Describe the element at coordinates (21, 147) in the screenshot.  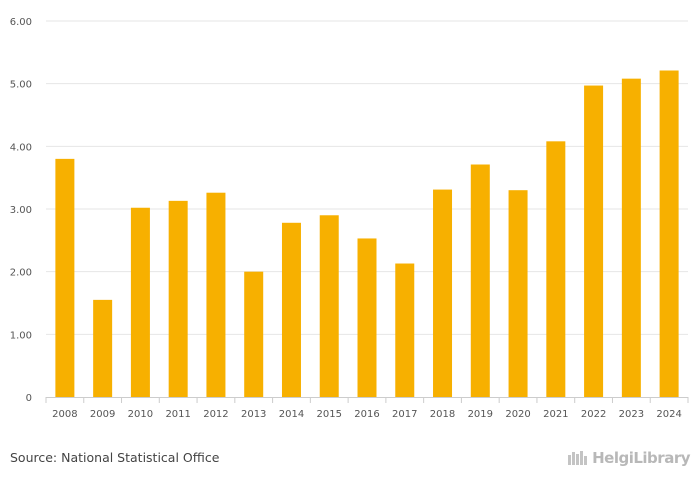
I see `y-tick-label: 4.00` at that location.